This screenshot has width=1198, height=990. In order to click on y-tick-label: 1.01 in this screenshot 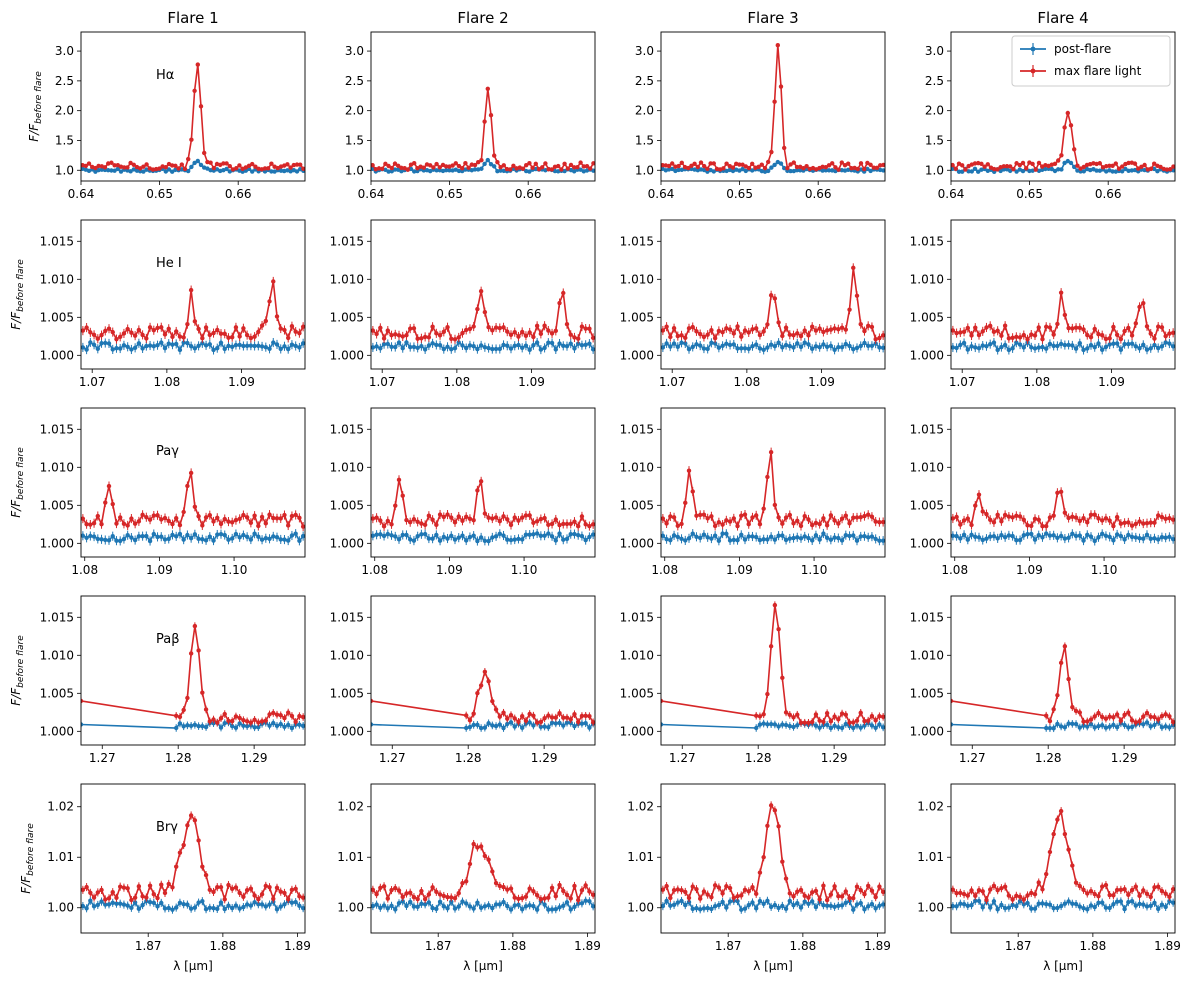, I will do `click(60, 857)`.